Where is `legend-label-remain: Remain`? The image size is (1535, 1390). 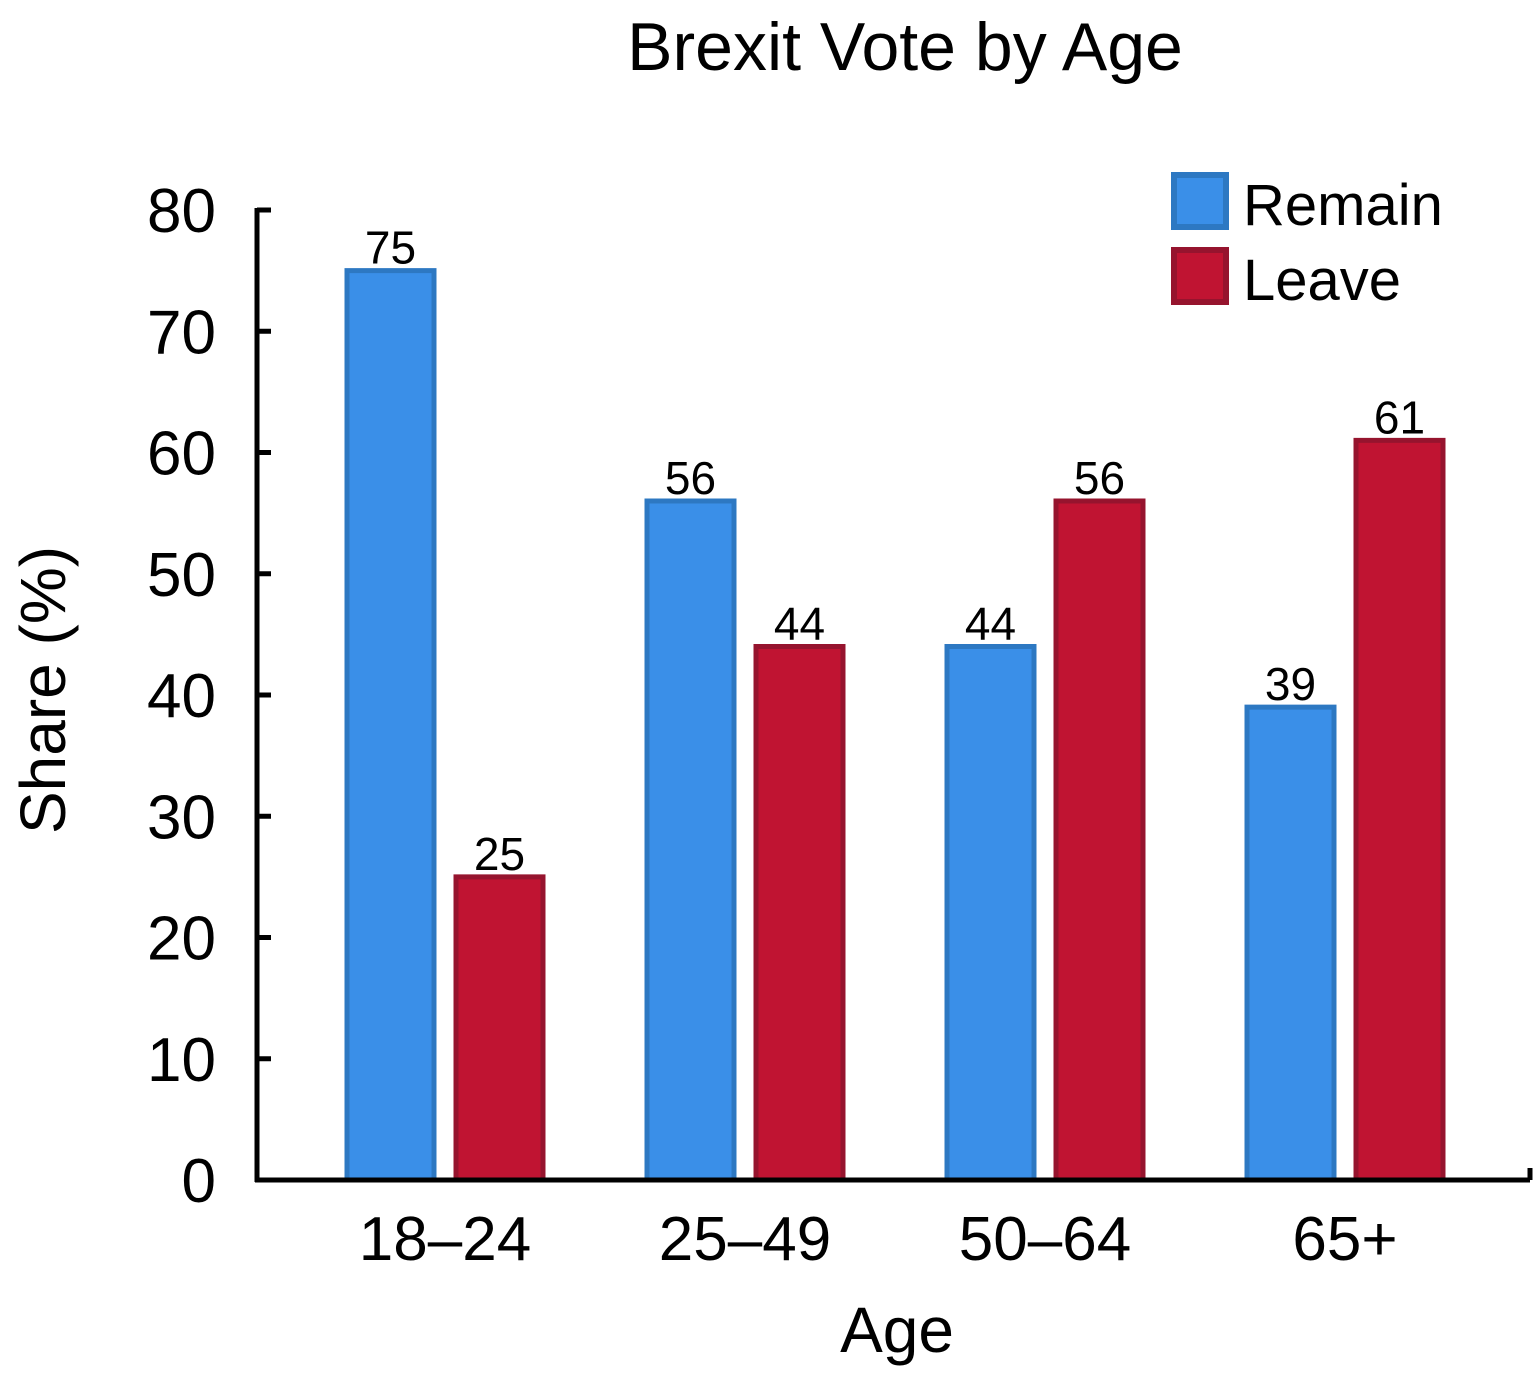
legend-label-remain: Remain is located at coordinates (1343, 205).